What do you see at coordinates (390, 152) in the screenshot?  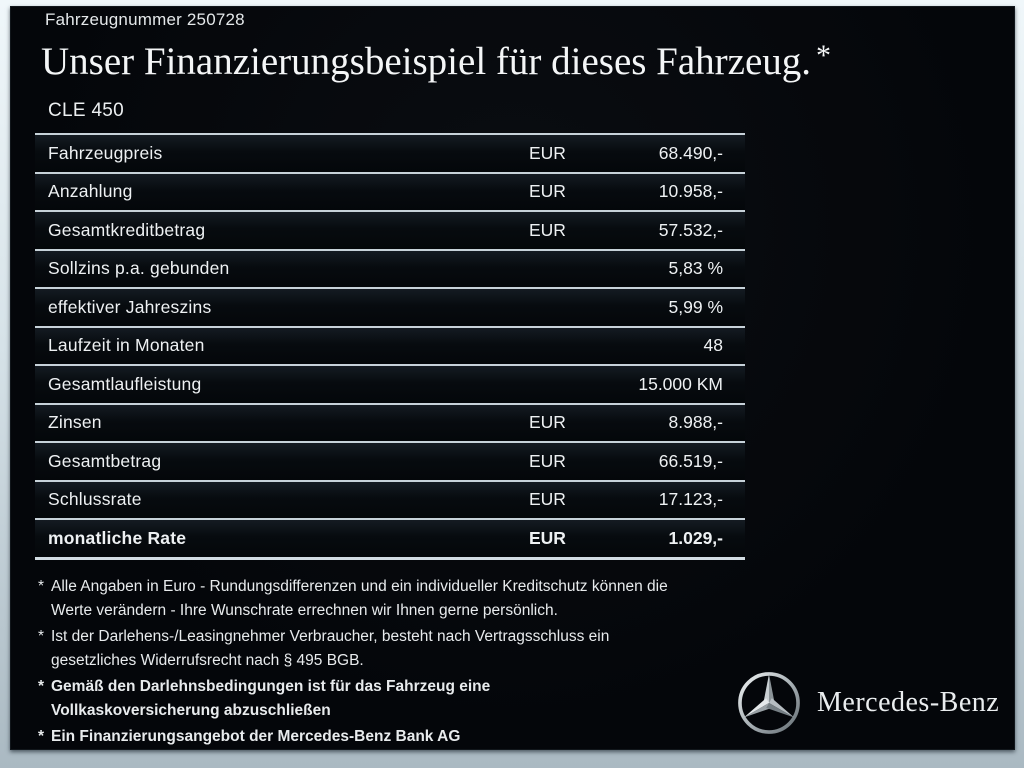 I see `table-row: Fahrzeugpreis EUR 68.490,-` at bounding box center [390, 152].